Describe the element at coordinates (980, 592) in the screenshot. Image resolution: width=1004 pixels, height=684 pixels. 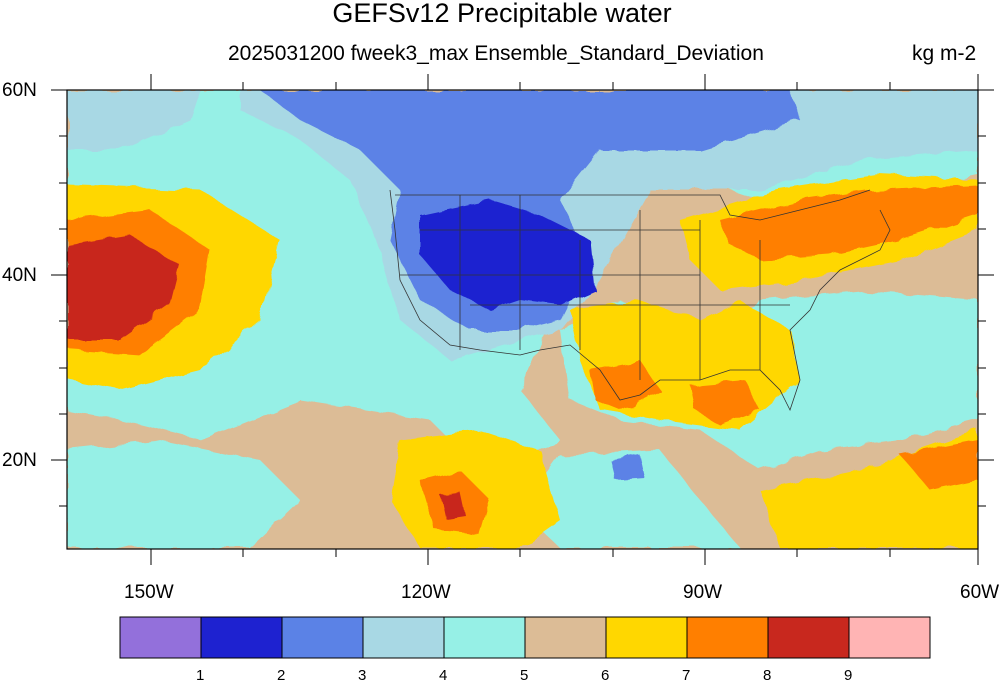
I see `lon-label-60w: 60W` at that location.